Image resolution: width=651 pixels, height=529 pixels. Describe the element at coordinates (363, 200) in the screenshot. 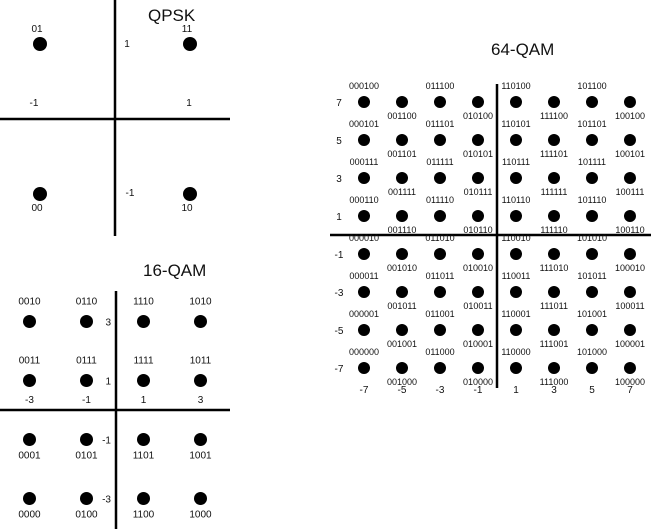

I see `qam64-point-code: 000110` at that location.